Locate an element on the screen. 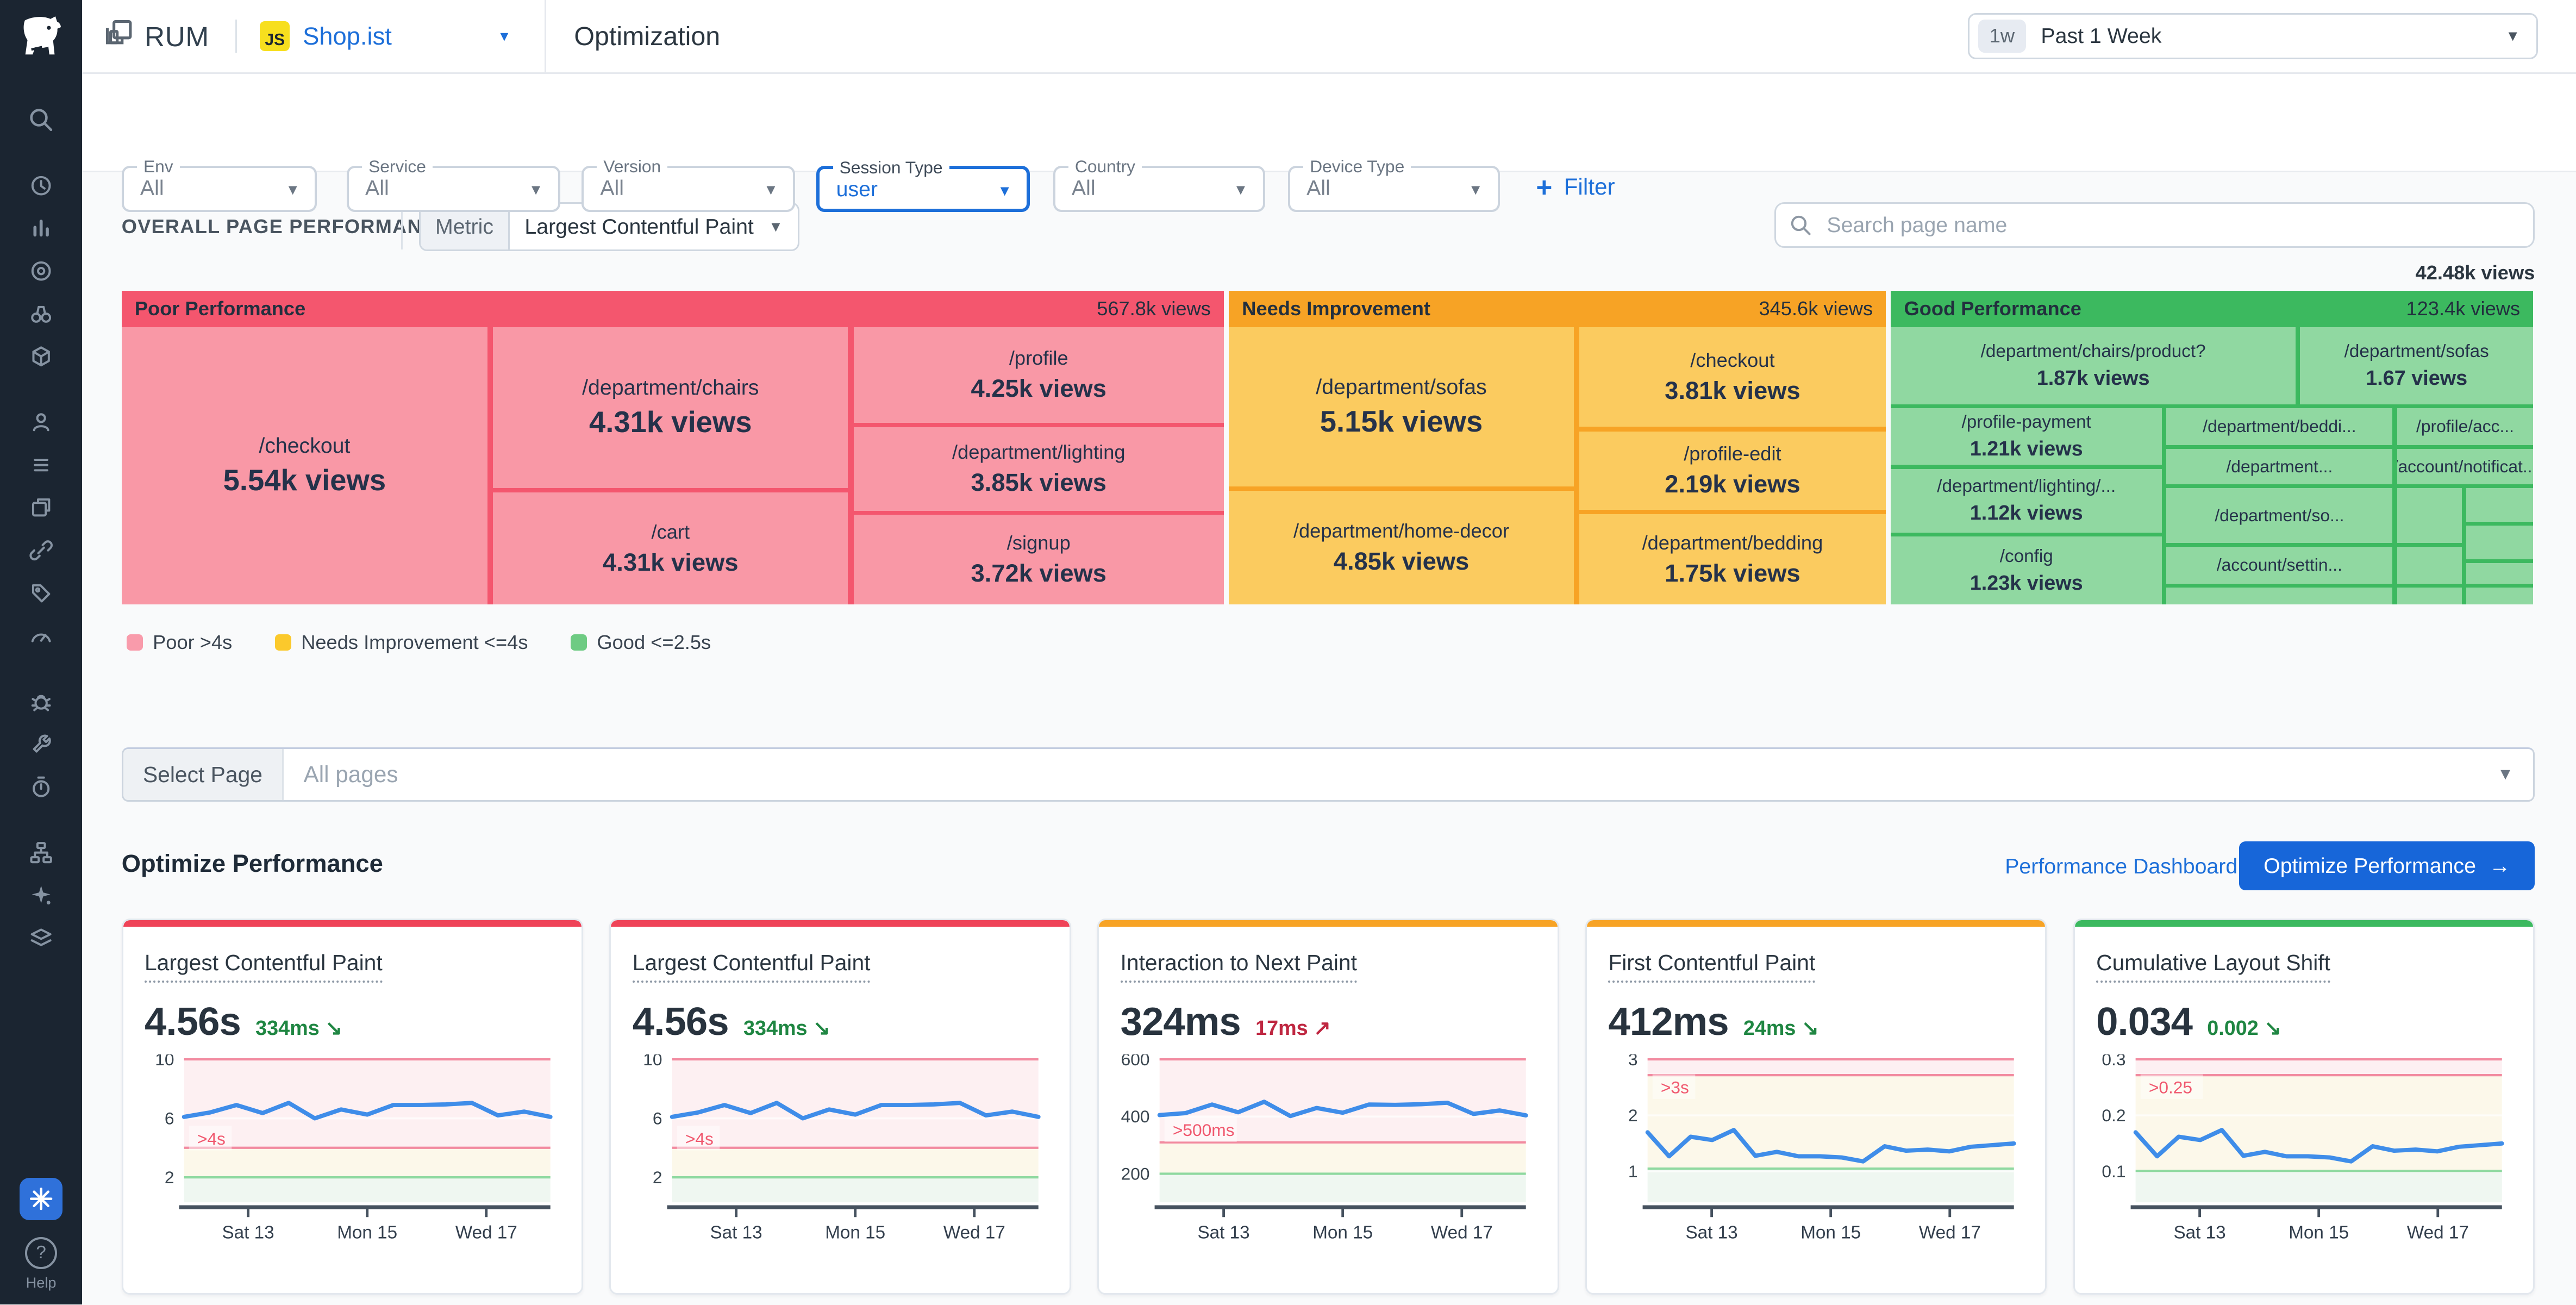 This screenshot has width=2576, height=1305. filter-version: Version All ▼ is located at coordinates (689, 184).